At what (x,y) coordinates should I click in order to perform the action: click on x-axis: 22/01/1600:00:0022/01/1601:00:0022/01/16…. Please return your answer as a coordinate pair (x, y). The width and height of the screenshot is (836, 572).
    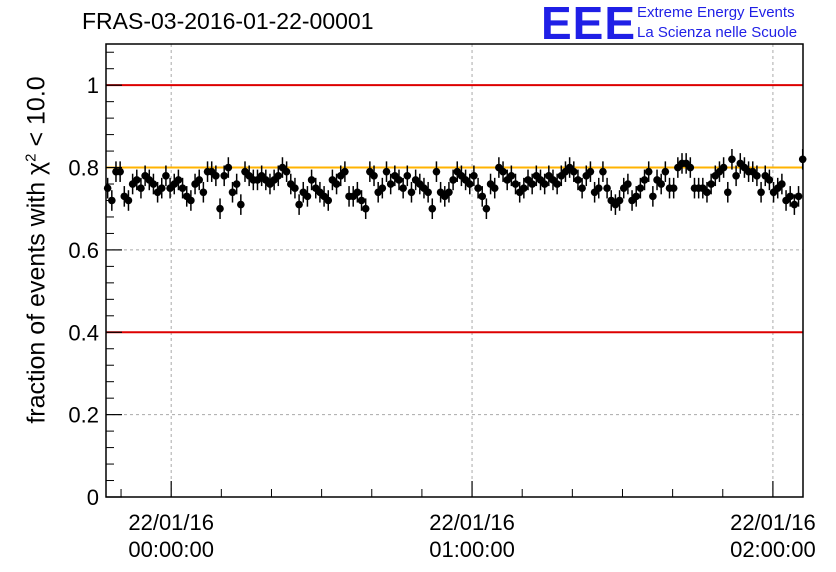
    Looking at the image, I should click on (468, 521).